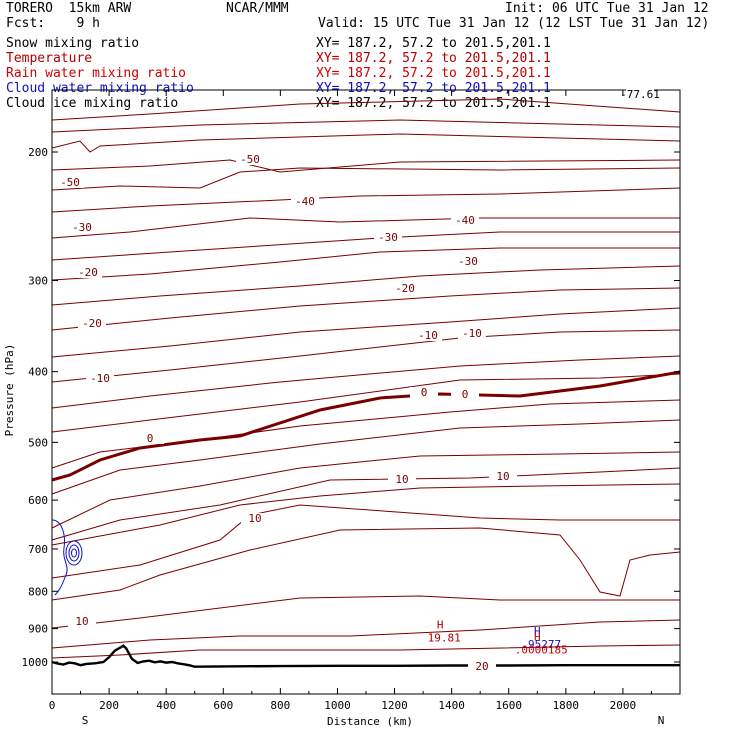 The image size is (740, 740). What do you see at coordinates (433, 103) in the screenshot?
I see `legend-cloudice-xy: XY= 187.2, 57.2 to 201.5,201.1` at bounding box center [433, 103].